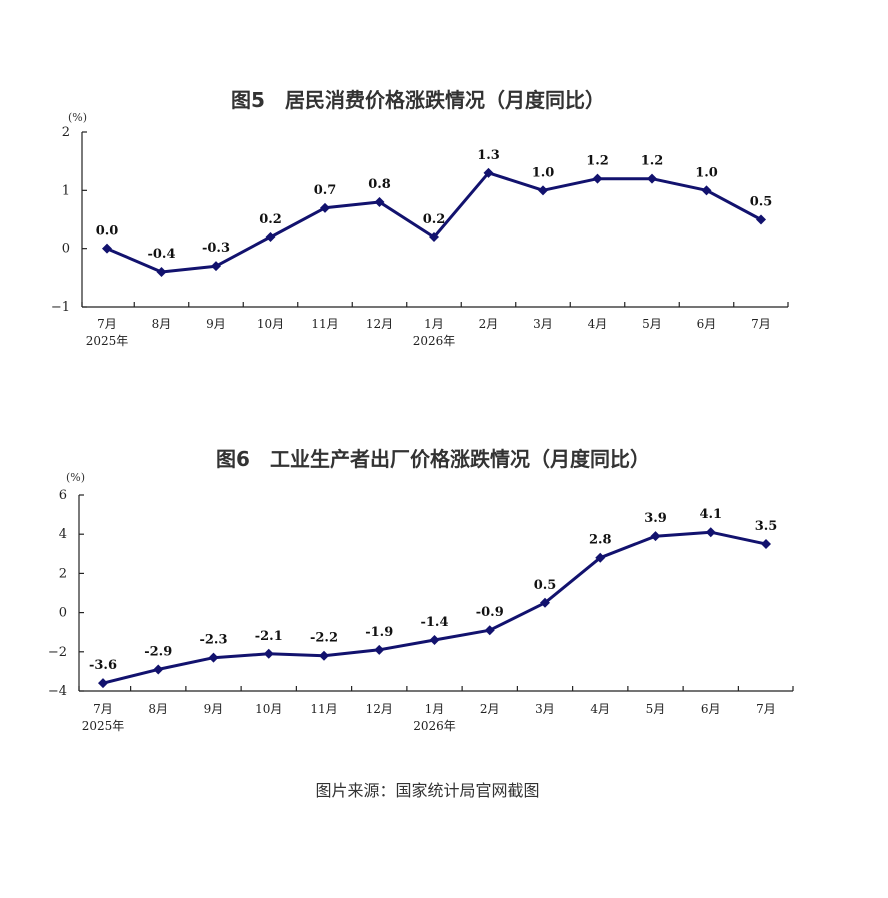 The image size is (888, 898). Describe the element at coordinates (433, 459) in the screenshot. I see `chart-title: 图6 工业生产者出厂价格涨跌情况（月度同比）` at that location.